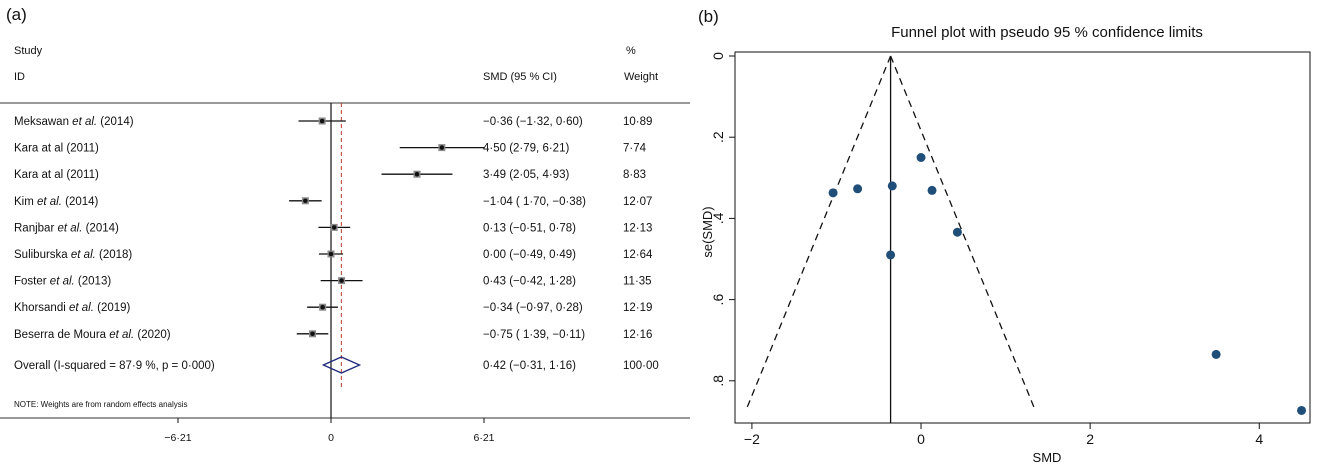 The width and height of the screenshot is (1325, 471). Describe the element at coordinates (520, 77) in the screenshot. I see `header-smd-ci: SMD (95 % CI)` at that location.